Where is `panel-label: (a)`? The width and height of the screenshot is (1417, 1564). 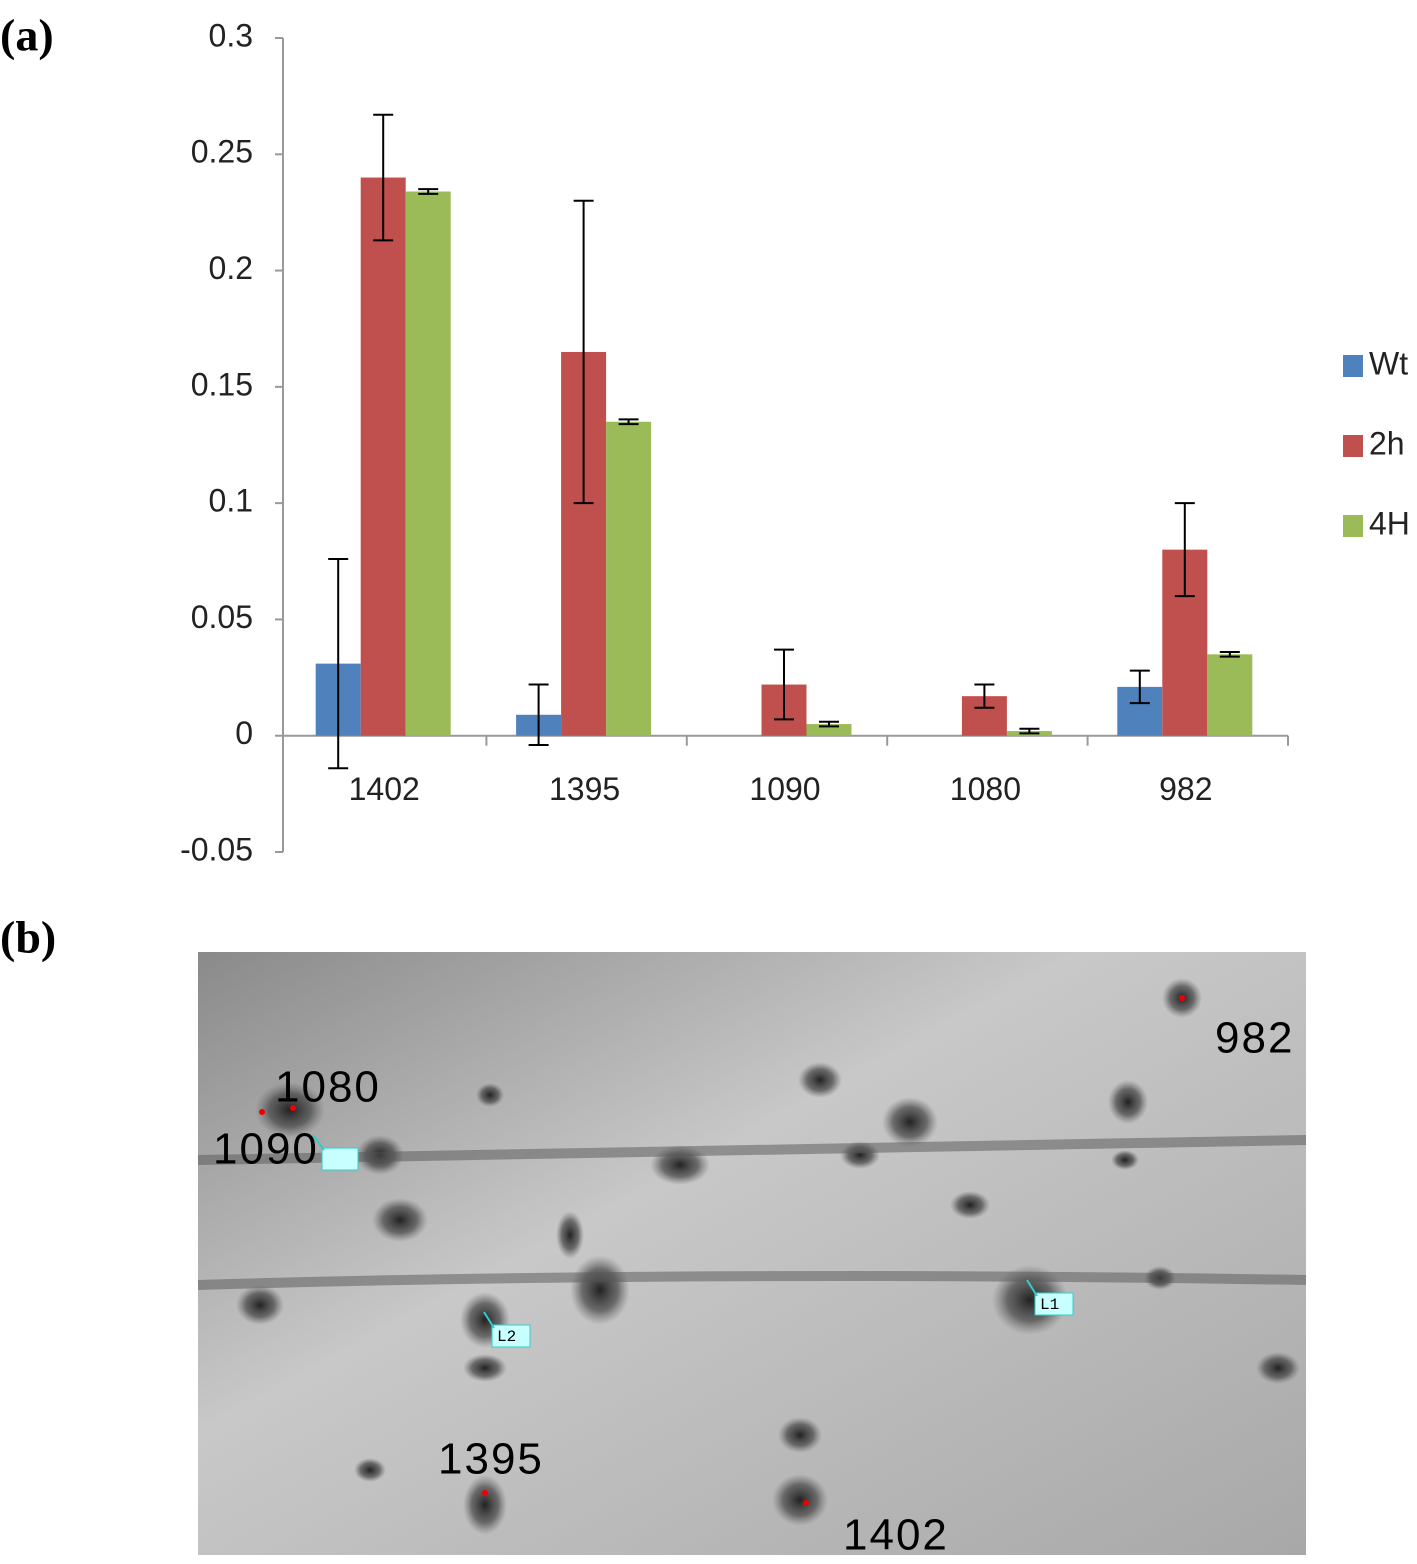 panel-label: (a) is located at coordinates (27, 35).